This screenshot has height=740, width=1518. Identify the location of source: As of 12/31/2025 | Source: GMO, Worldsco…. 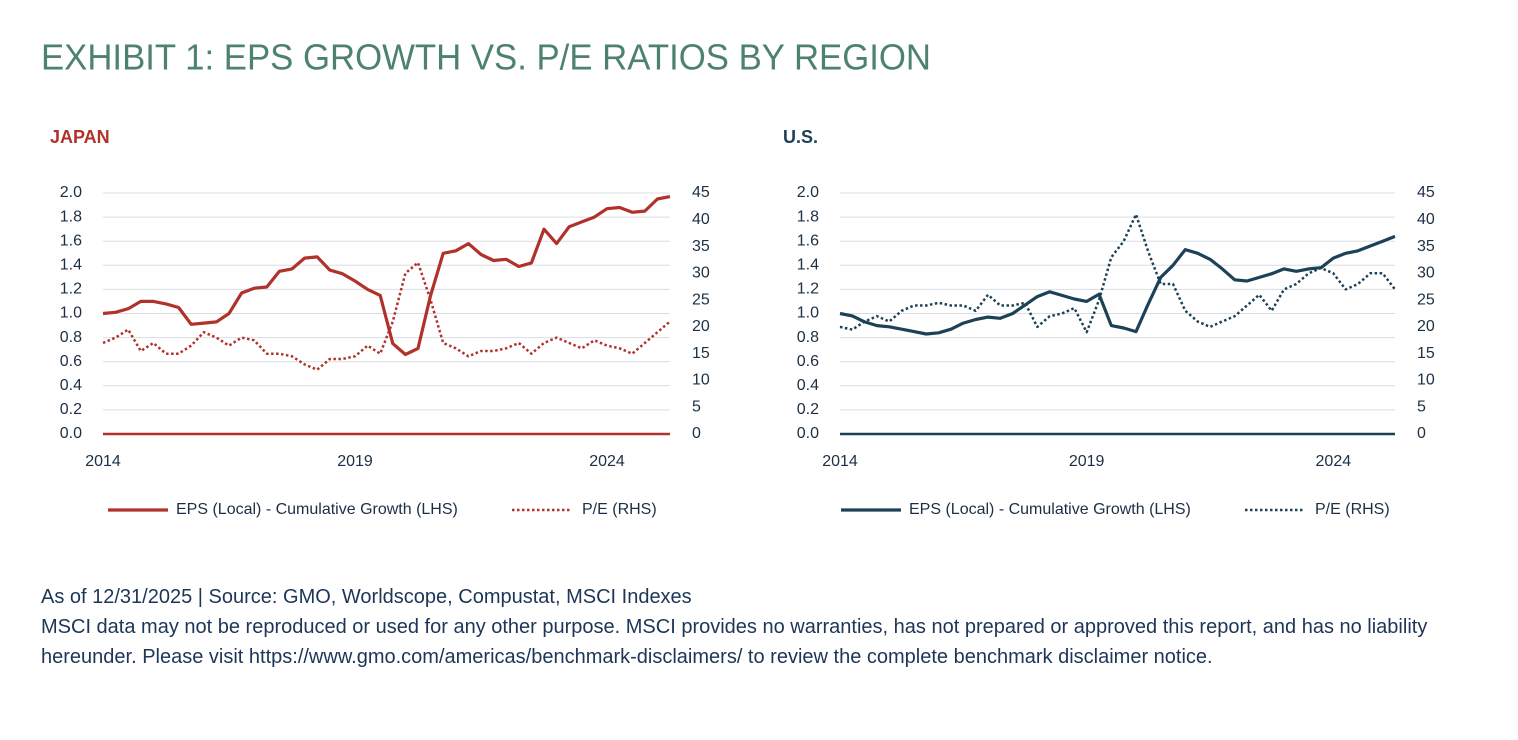
(366, 597).